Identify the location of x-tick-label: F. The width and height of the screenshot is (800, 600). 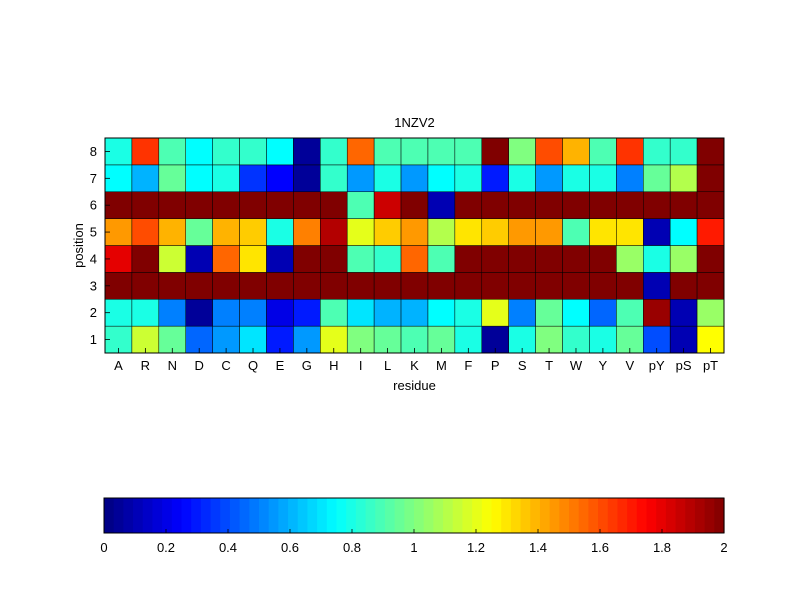
(468, 365).